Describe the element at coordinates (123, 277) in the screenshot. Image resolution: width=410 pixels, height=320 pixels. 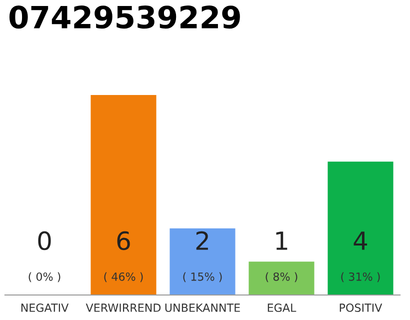
I see `annotation: ( 46% )` at that location.